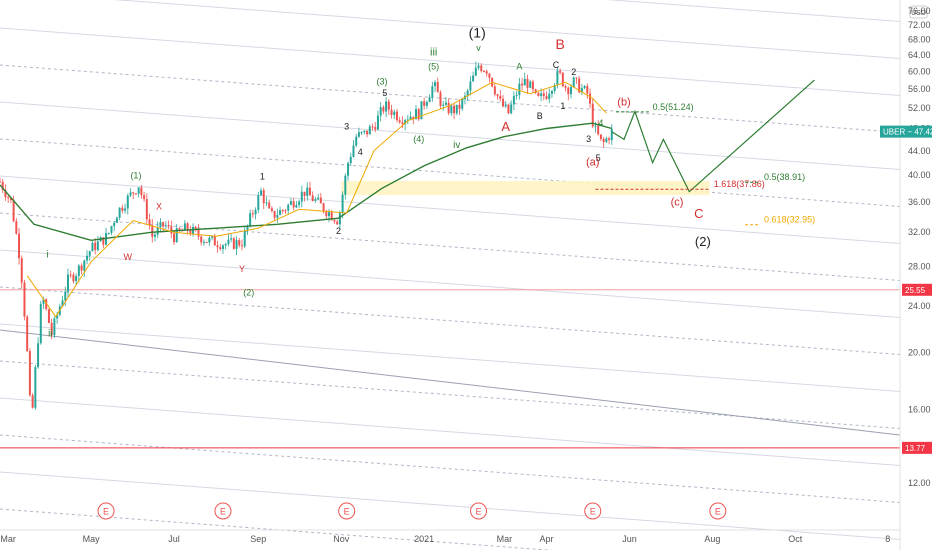 The image size is (932, 550). What do you see at coordinates (919, 11) in the screenshot?
I see `y-tick-label: 76.00` at bounding box center [919, 11].